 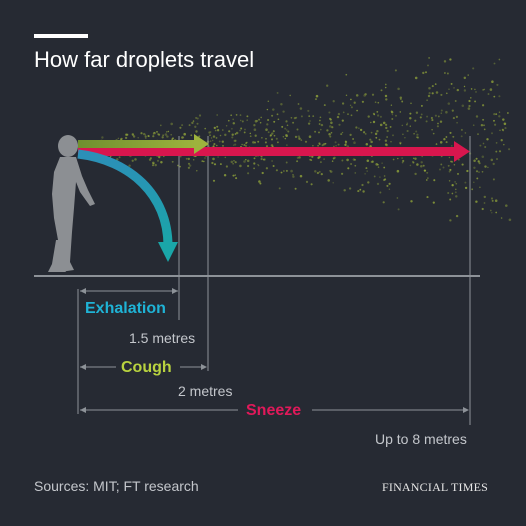 What do you see at coordinates (162, 338) in the screenshot?
I see `exhalation-distance: 1.5 metres` at bounding box center [162, 338].